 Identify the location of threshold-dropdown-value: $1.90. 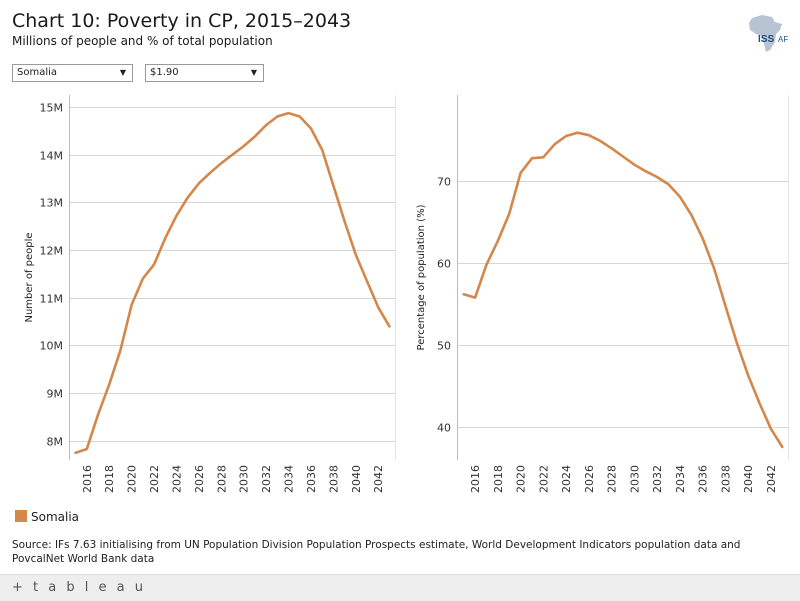
(164, 72).